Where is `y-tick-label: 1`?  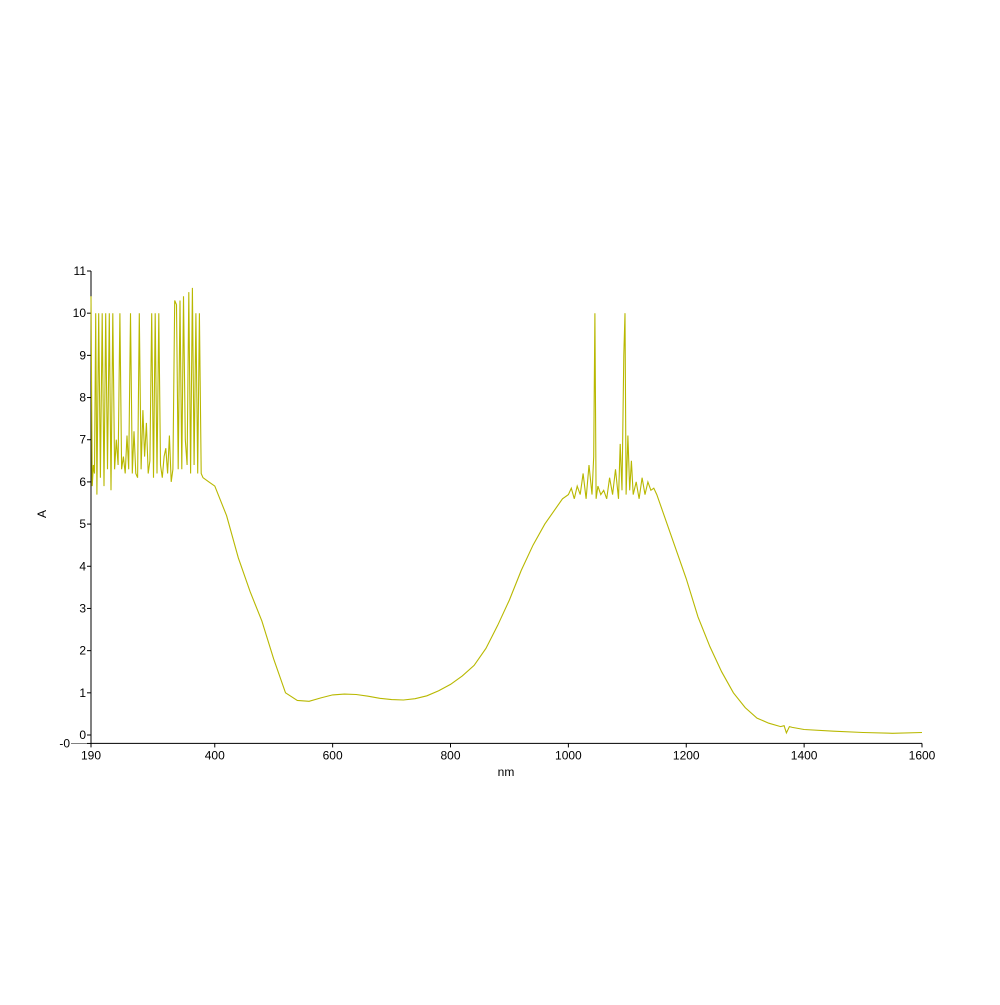 y-tick-label: 1 is located at coordinates (82, 693).